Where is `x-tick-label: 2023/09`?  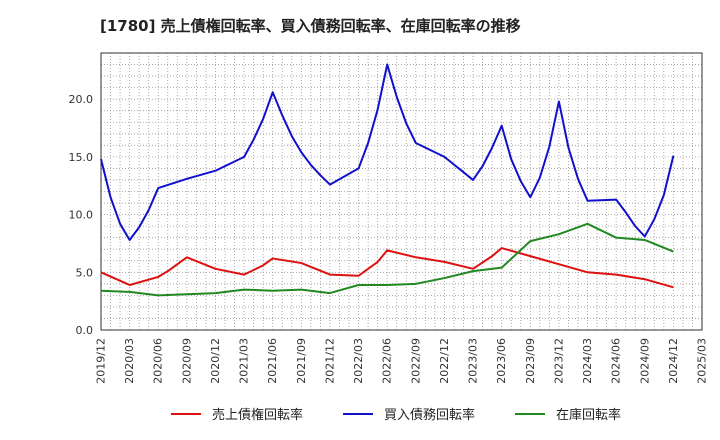 x-tick-label: 2023/09 is located at coordinates (530, 361).